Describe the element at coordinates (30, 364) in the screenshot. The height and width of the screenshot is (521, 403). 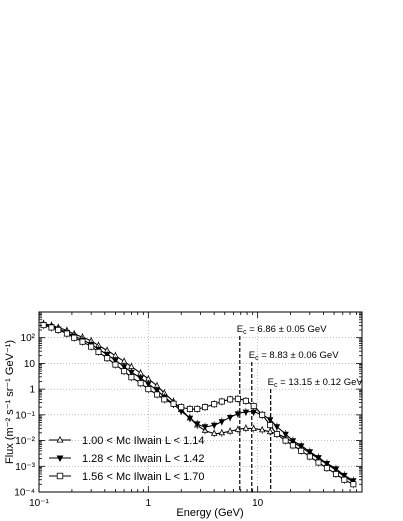
I see `y-tick-label: 10` at that location.